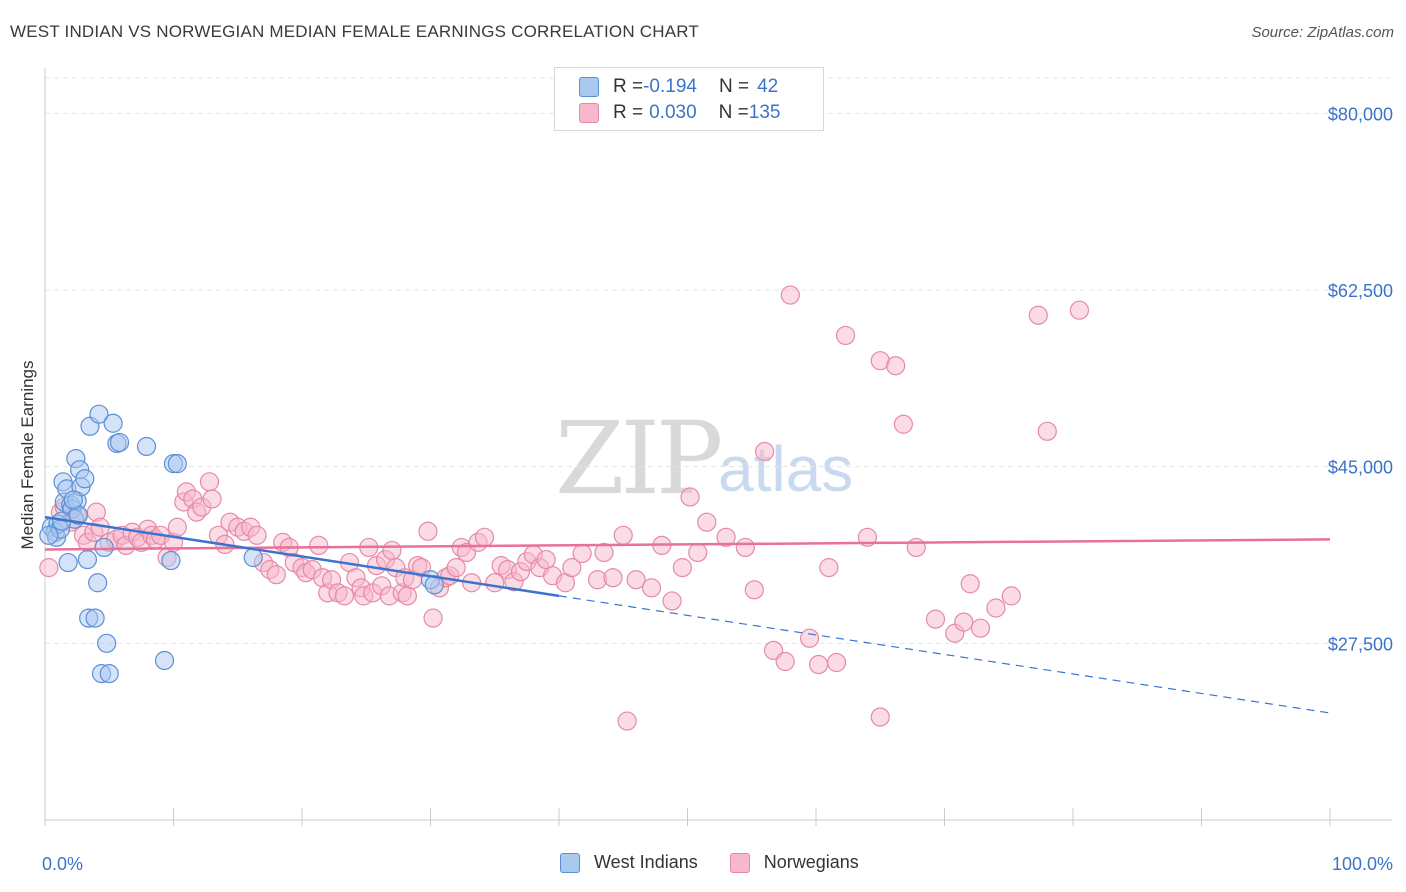  Describe the element at coordinates (725, 862) in the screenshot. I see `series-legend: West Indians Norwegians` at that location.